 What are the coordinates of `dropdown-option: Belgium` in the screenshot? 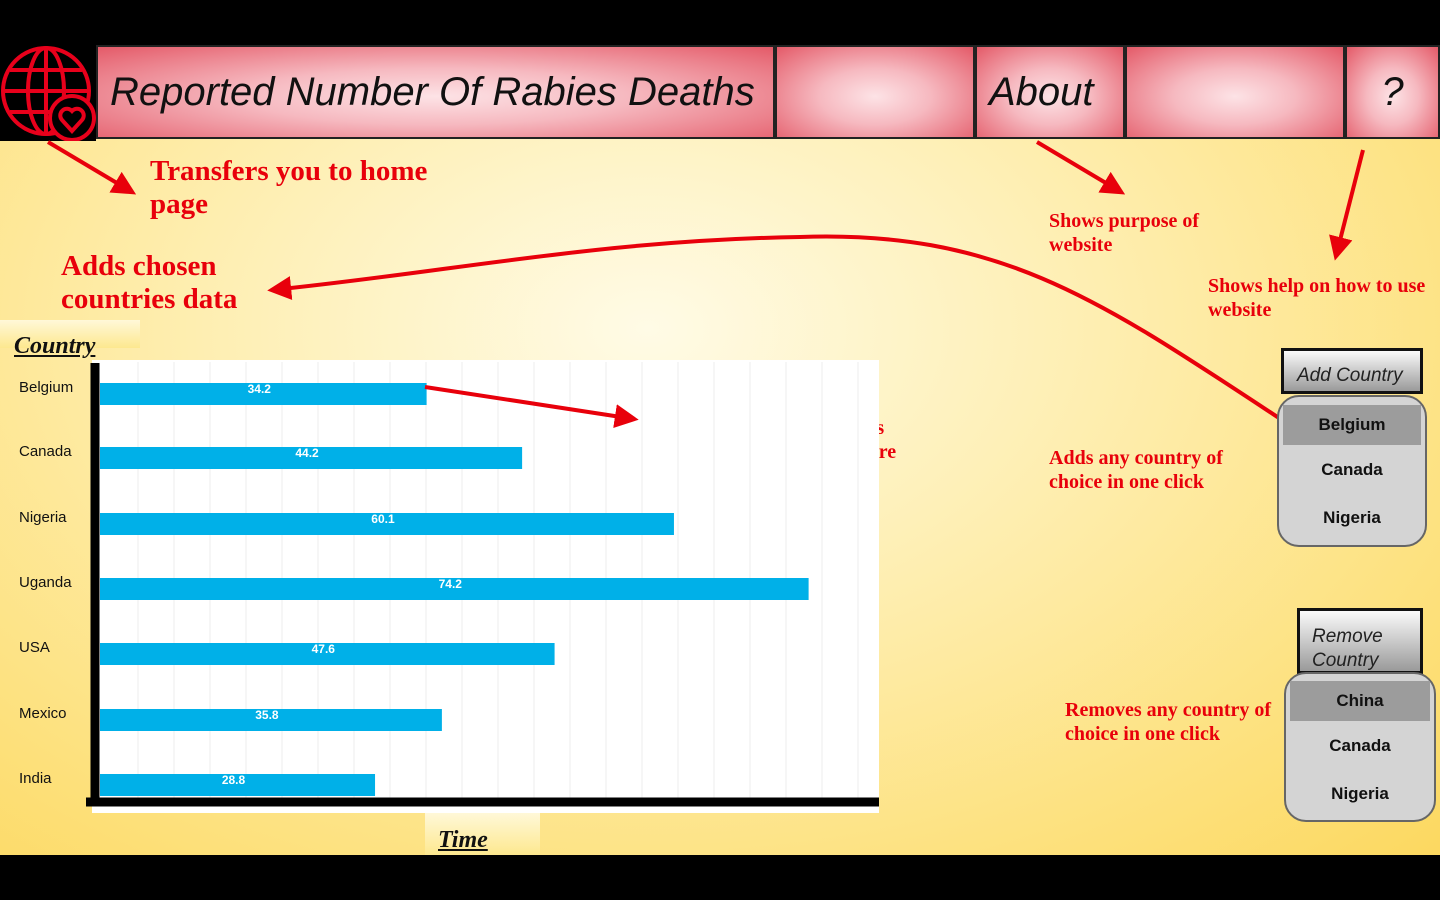 It's located at (1352, 425).